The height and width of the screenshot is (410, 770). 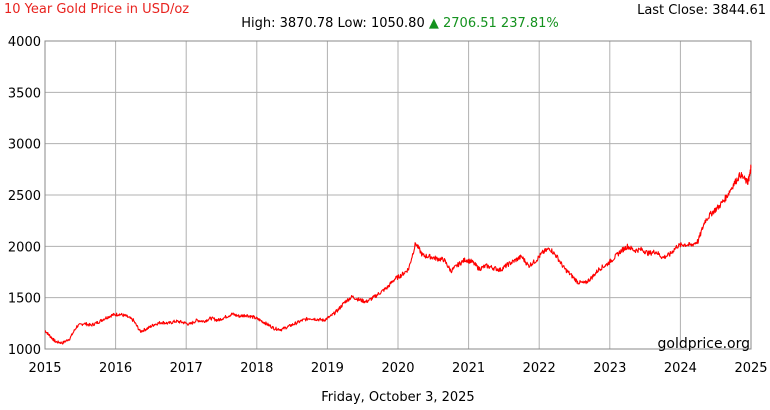 What do you see at coordinates (739, 10) in the screenshot?
I see `last-close-value: 3844.61` at bounding box center [739, 10].